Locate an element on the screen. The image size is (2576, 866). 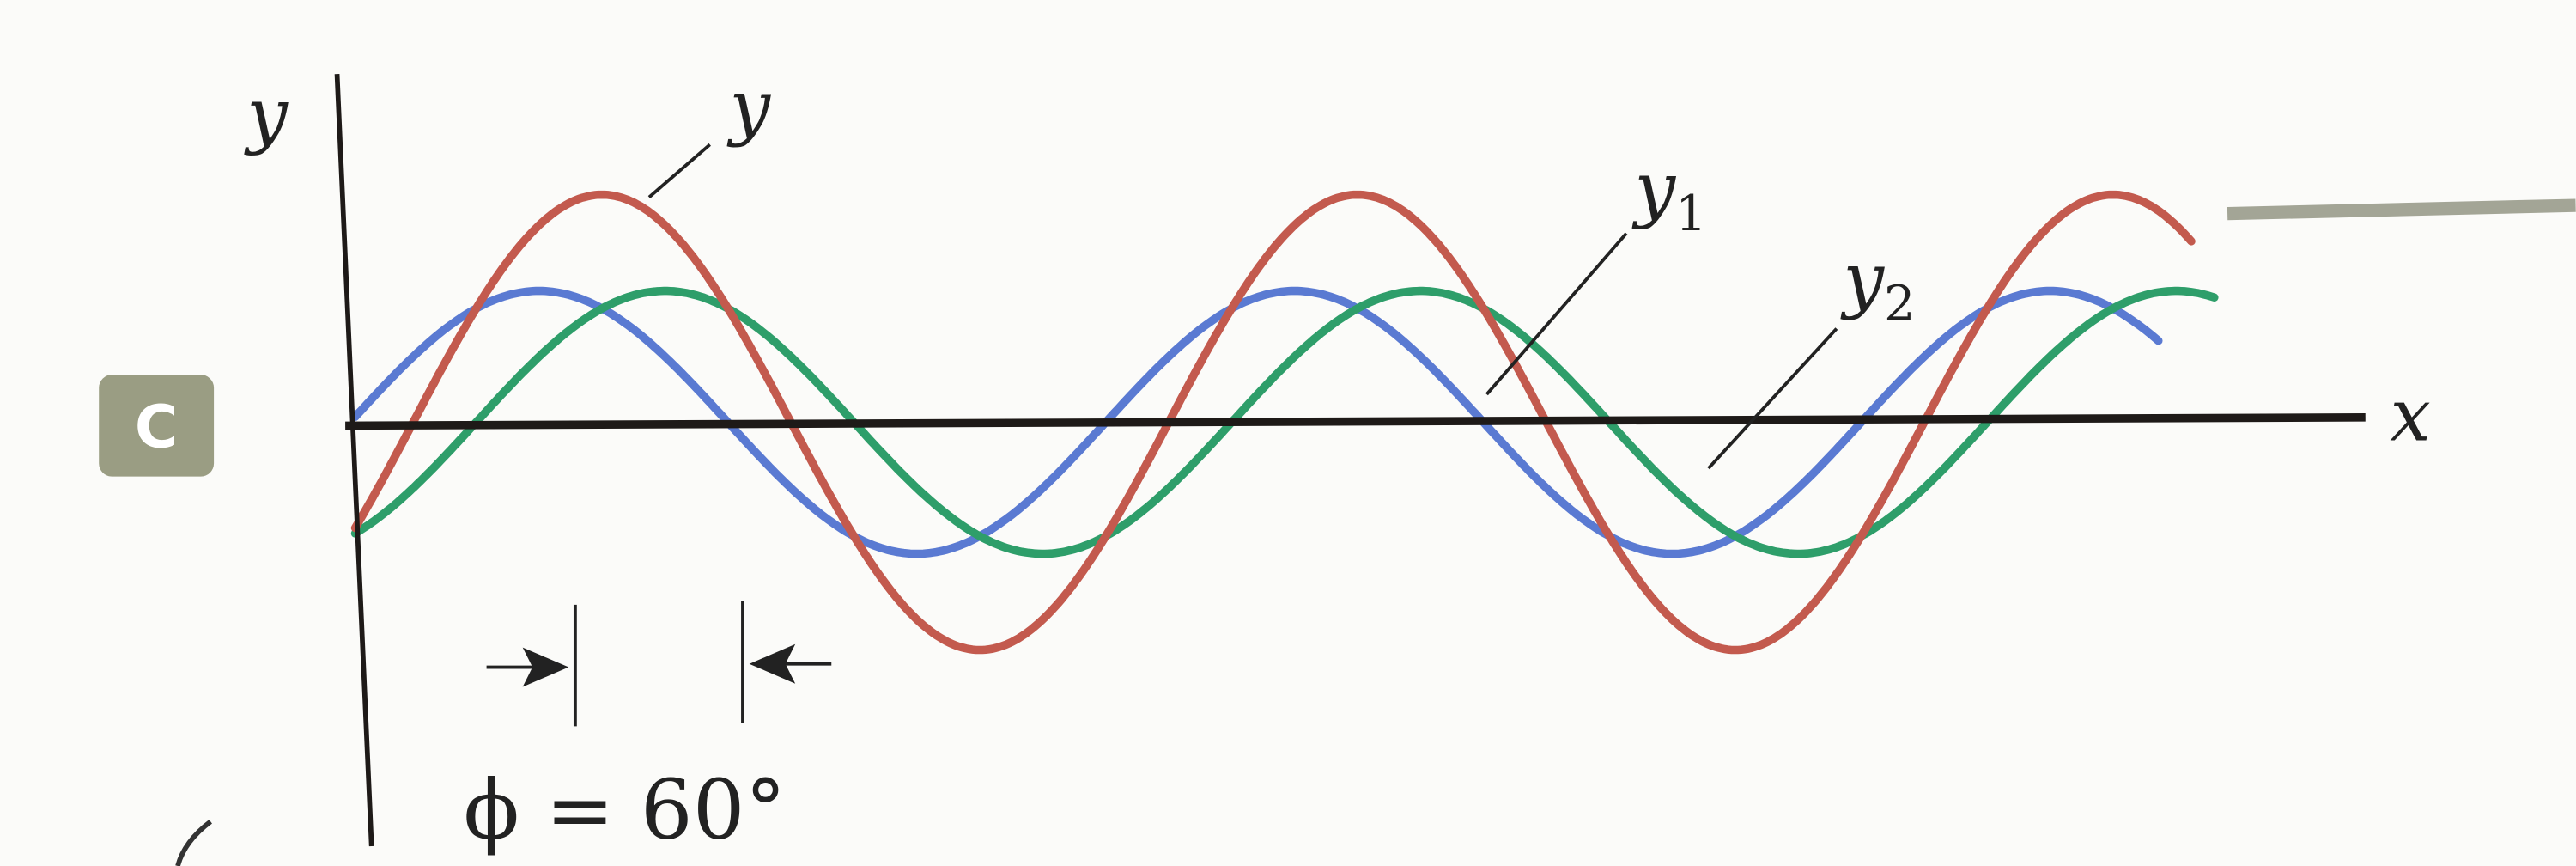
leader-line-y2 is located at coordinates (1772, 398).